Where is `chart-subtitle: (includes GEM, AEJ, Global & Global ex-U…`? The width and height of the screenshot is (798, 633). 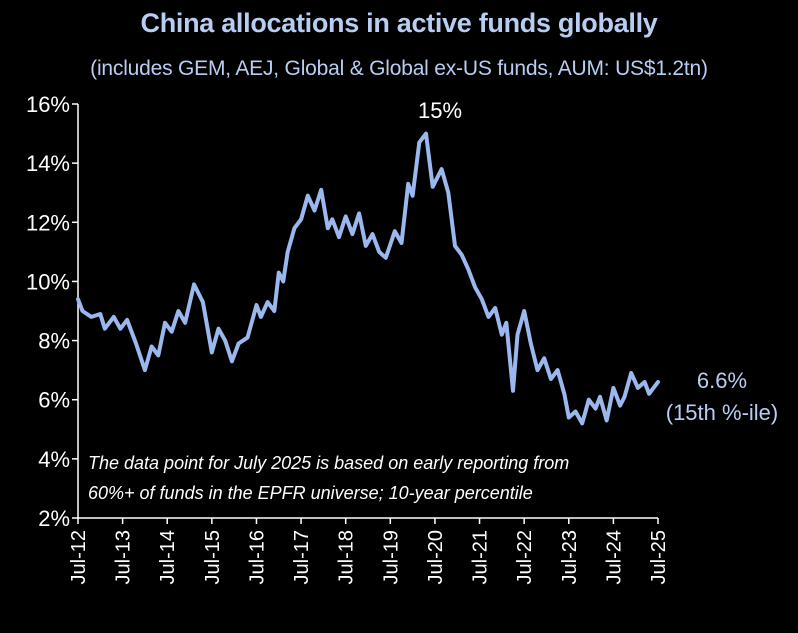
chart-subtitle: (includes GEM, AEJ, Global & Global ex-U… is located at coordinates (399, 68).